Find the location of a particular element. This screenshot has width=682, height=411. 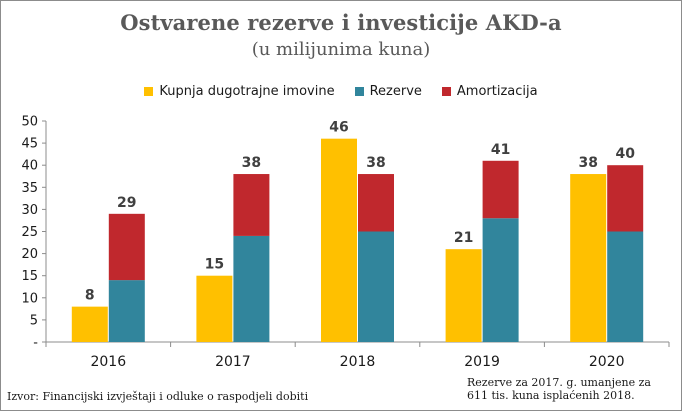

data-label-kupnja: 15 is located at coordinates (214, 265).